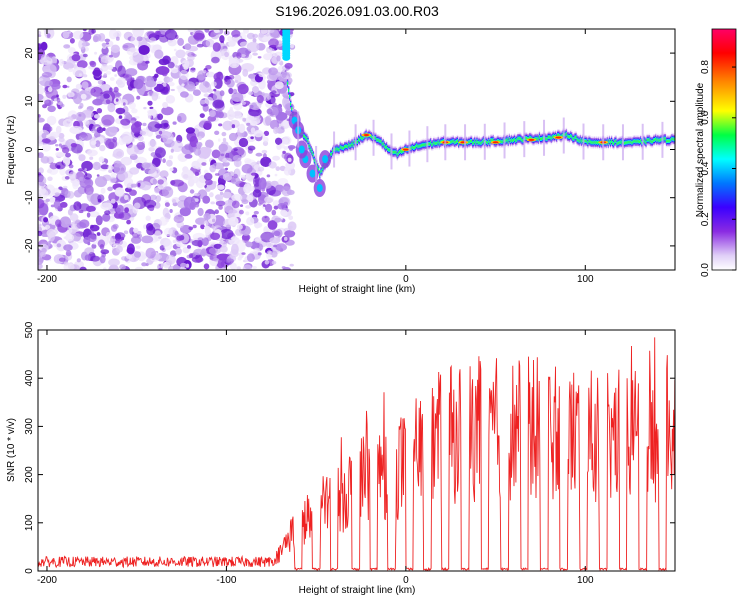 The image size is (750, 600). Describe the element at coordinates (724, 149) in the screenshot. I see `colorbar-bar` at that location.